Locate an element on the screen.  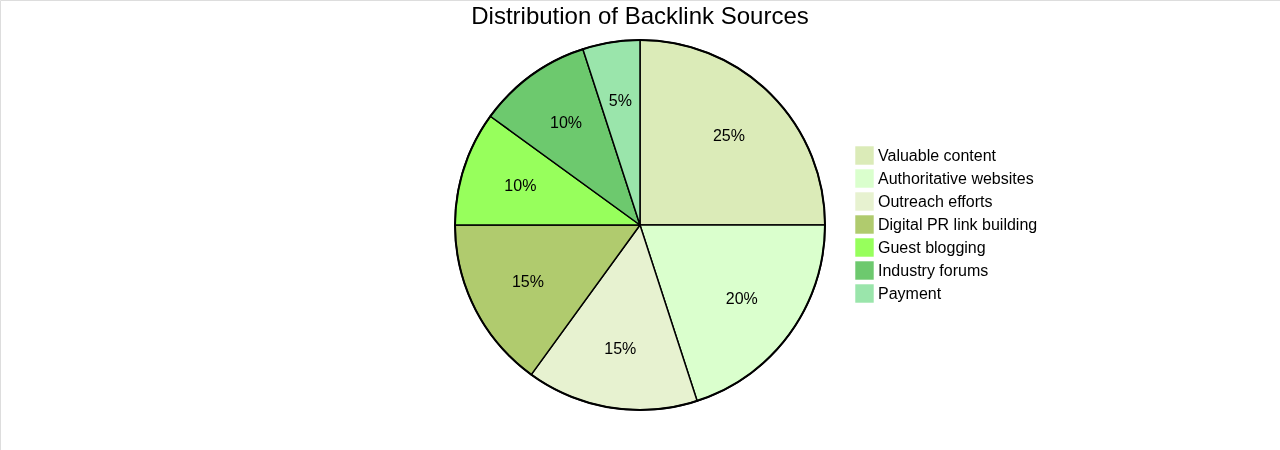
chart-title: Distribution of Backlink Sources is located at coordinates (640, 15).